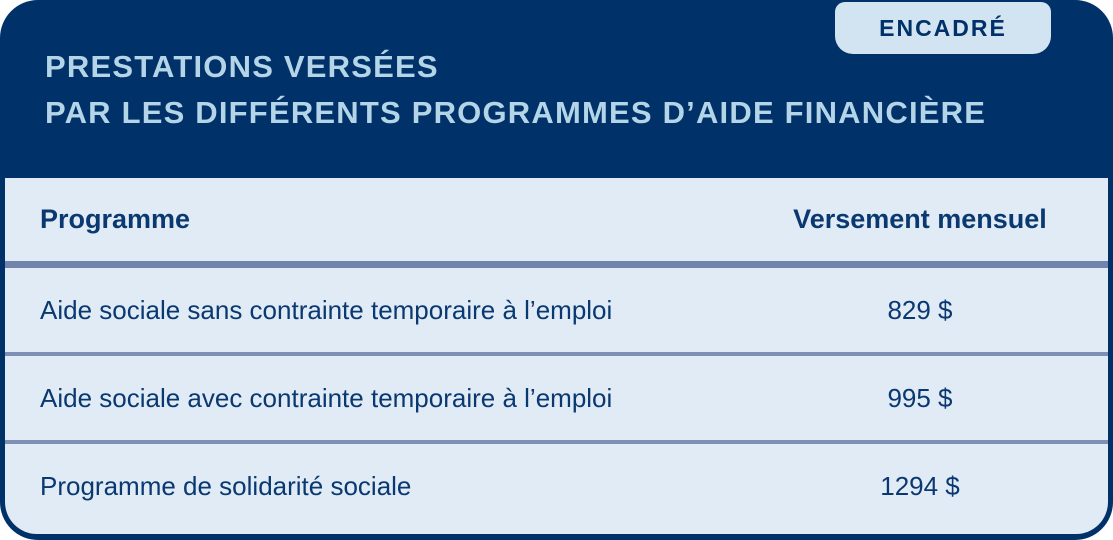 The image size is (1113, 540). I want to click on encadre-badge: ENCADRÉ, so click(943, 28).